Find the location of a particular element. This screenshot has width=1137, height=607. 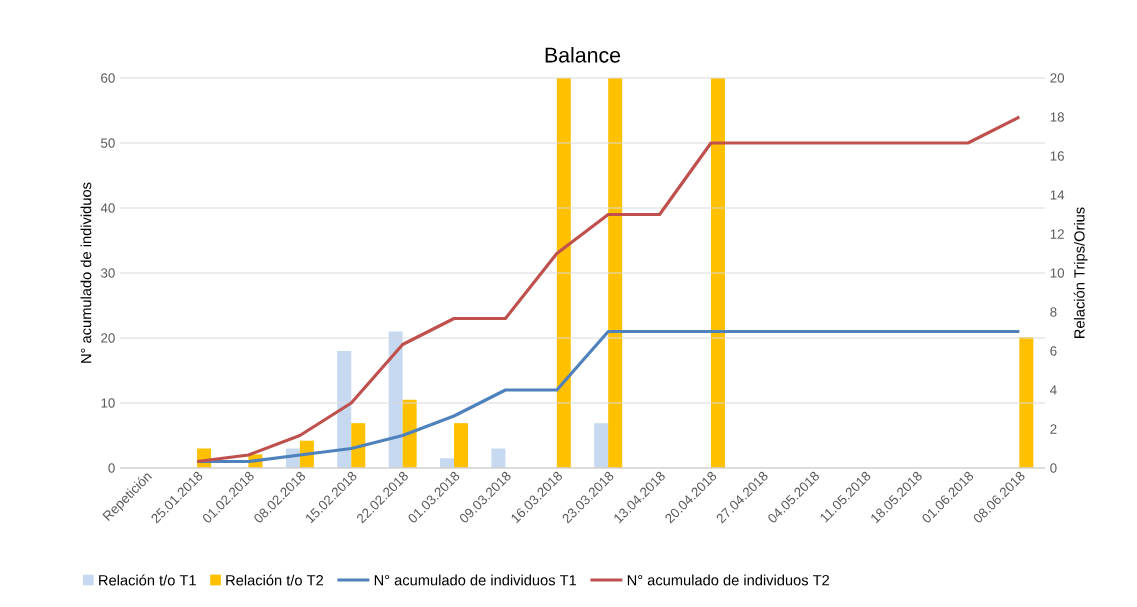

y-tick-label: 30 is located at coordinates (107, 273).